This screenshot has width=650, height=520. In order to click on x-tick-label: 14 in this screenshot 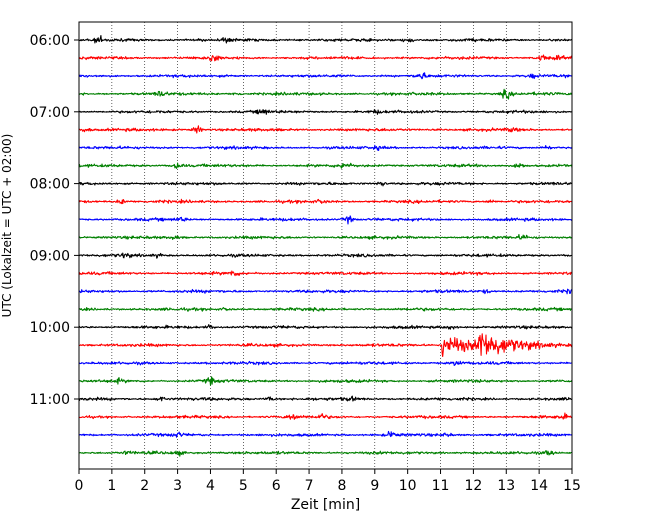, I will do `click(539, 486)`.